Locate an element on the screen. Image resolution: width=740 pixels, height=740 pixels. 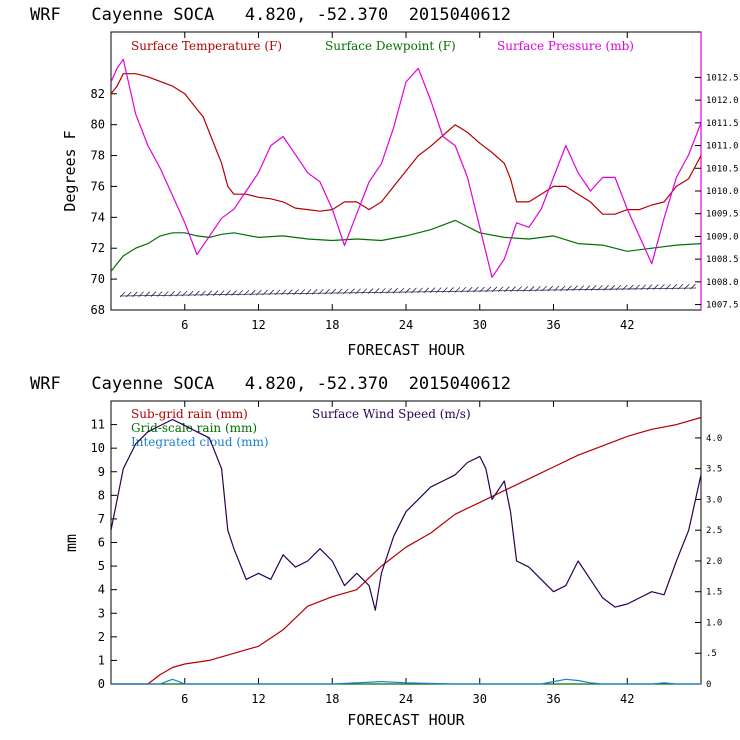
wind-barb-baseline is located at coordinates (408, 292).